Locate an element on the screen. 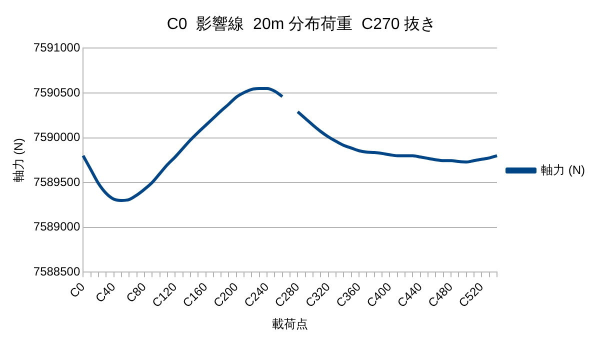 Image resolution: width=605 pixels, height=341 pixels. legend-label: 軸力 (N) is located at coordinates (563, 169).